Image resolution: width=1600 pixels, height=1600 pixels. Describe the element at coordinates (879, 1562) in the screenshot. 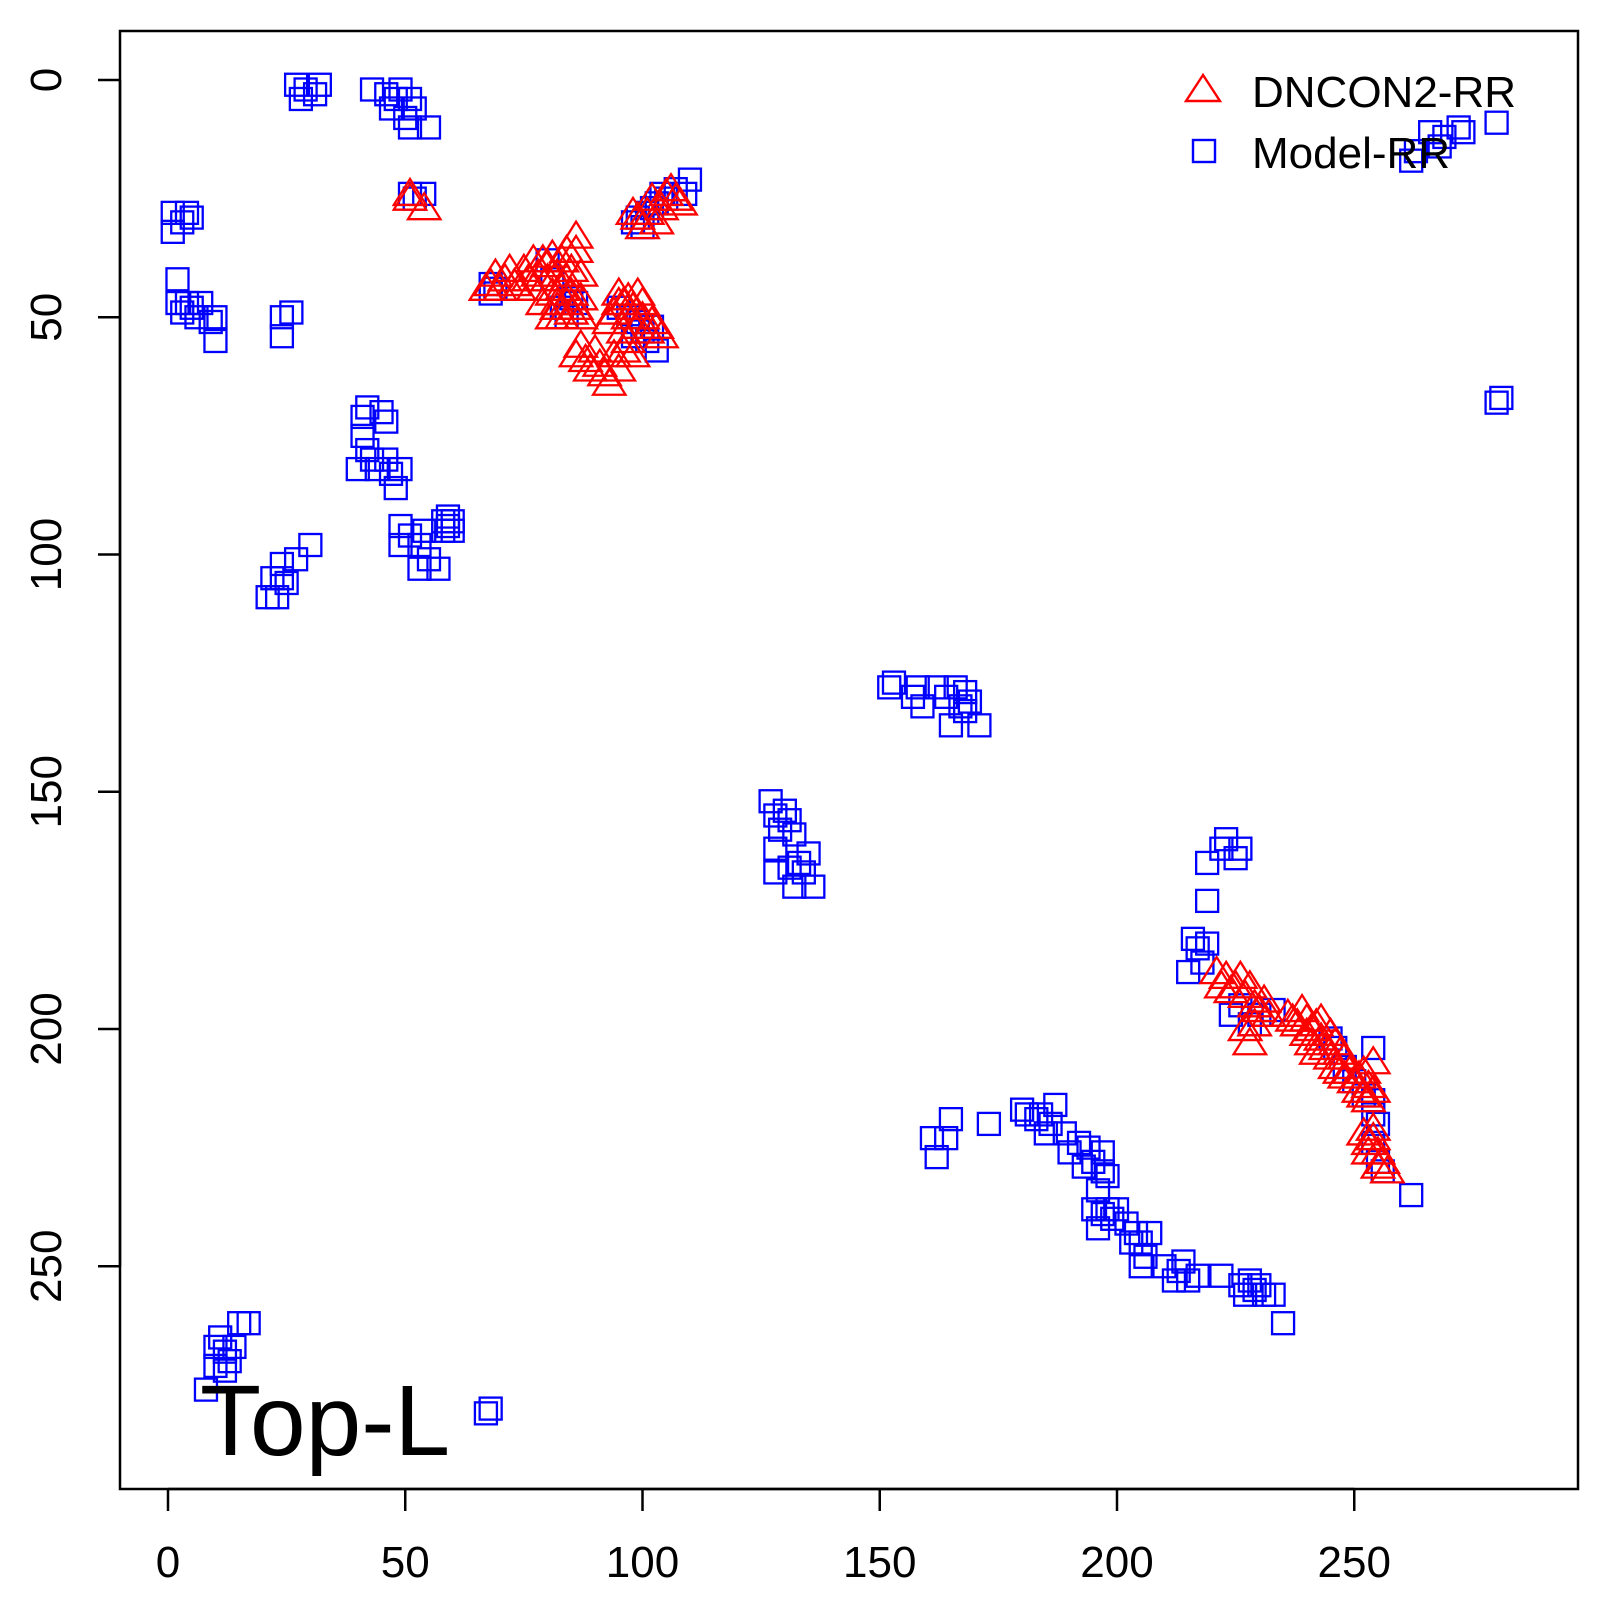

I see `x-tick-label: 150` at that location.